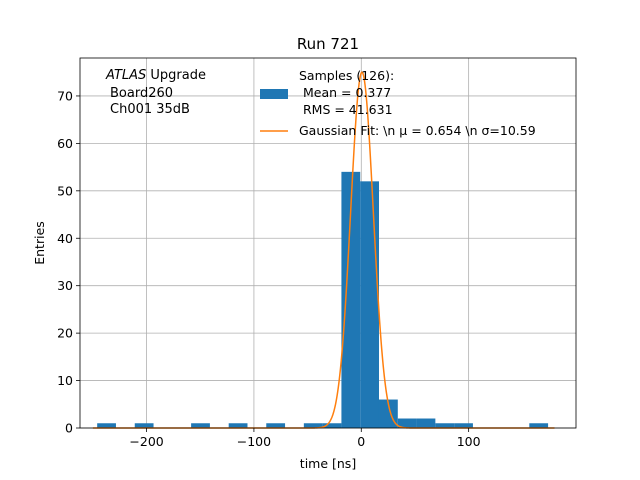  What do you see at coordinates (65, 143) in the screenshot?
I see `y-tick-label: 60` at bounding box center [65, 143].